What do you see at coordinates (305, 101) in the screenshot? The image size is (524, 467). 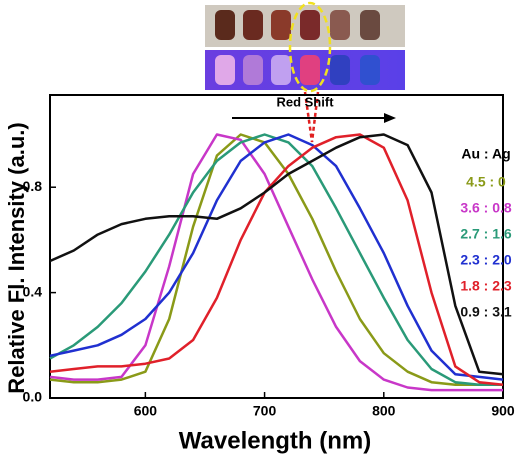 I see `annotation: Red Shift` at bounding box center [305, 101].